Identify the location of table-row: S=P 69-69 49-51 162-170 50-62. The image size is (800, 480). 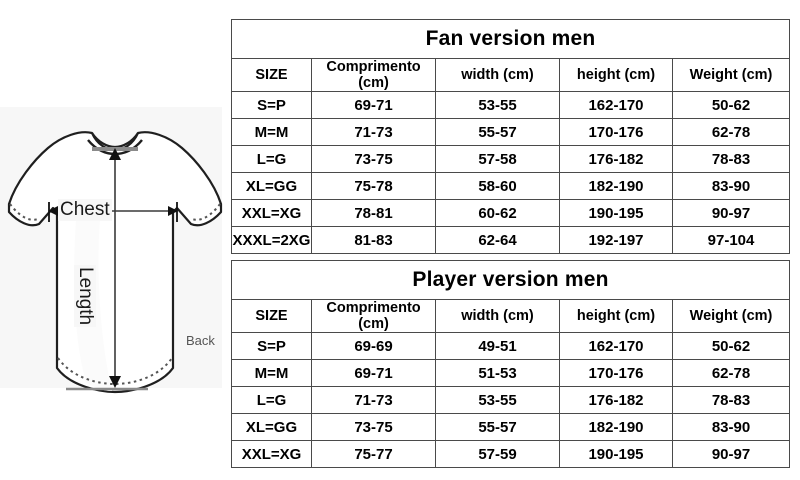
(511, 346).